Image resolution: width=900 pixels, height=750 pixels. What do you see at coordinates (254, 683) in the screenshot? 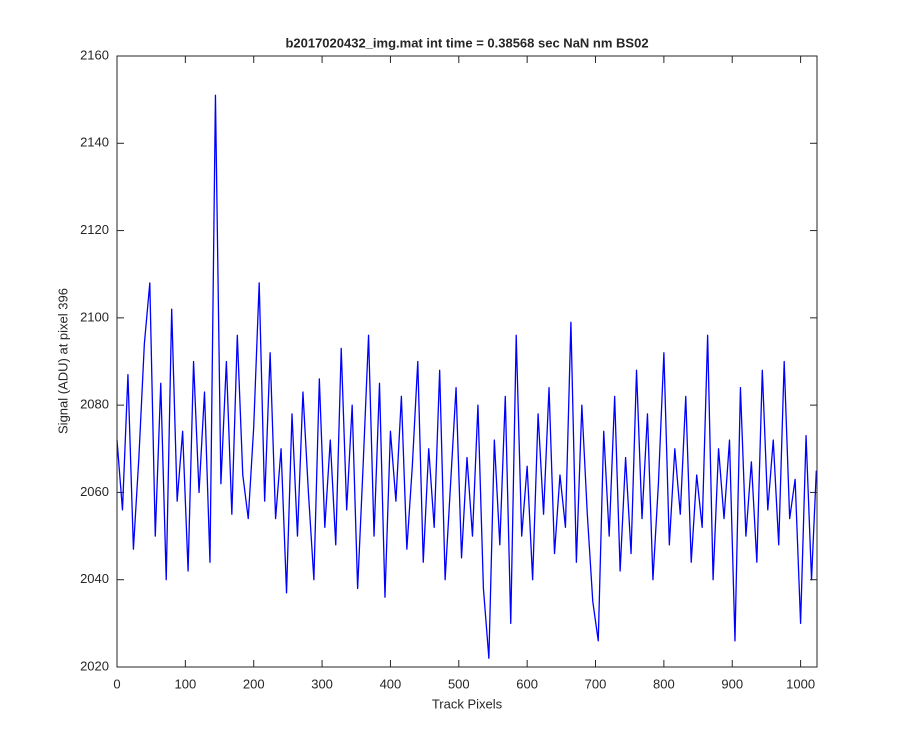
I see `x-tick-label: 200` at bounding box center [254, 683].